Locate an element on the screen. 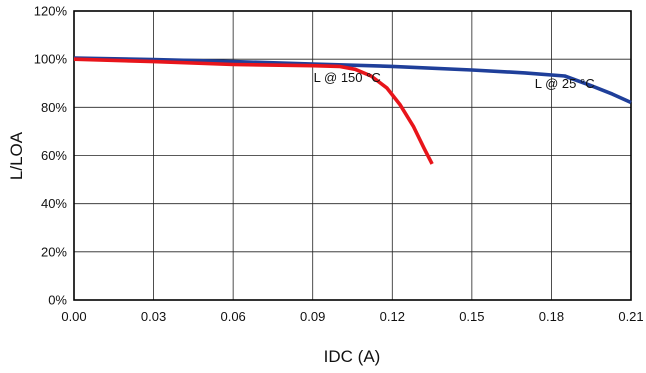 The image size is (646, 373). y-tick-label: 120% is located at coordinates (51, 11).